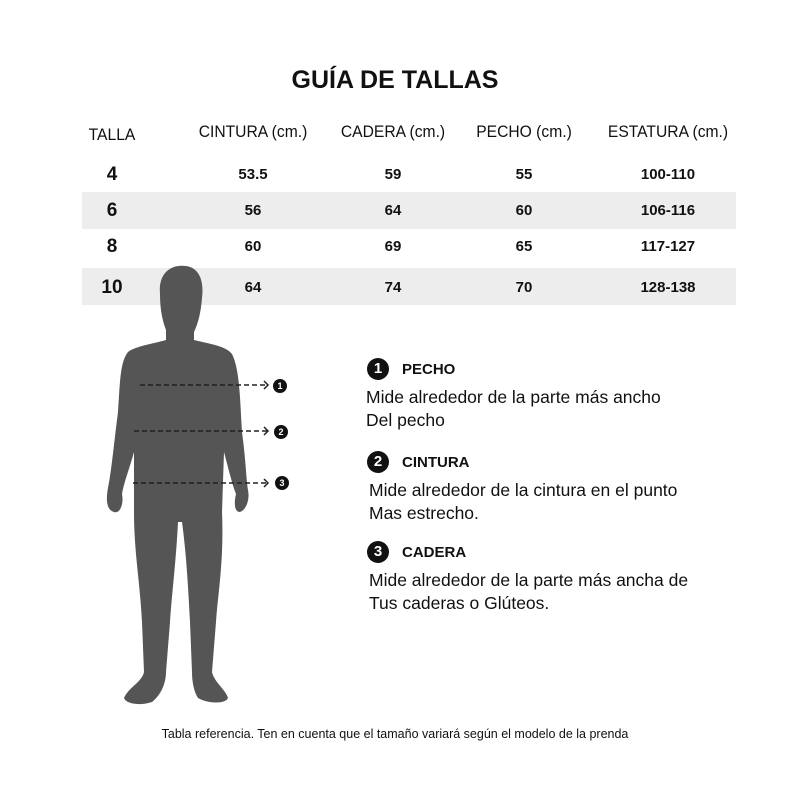 The height and width of the screenshot is (800, 800). What do you see at coordinates (197, 485) in the screenshot?
I see `human-silhouette-icon: 1 2 3` at bounding box center [197, 485].